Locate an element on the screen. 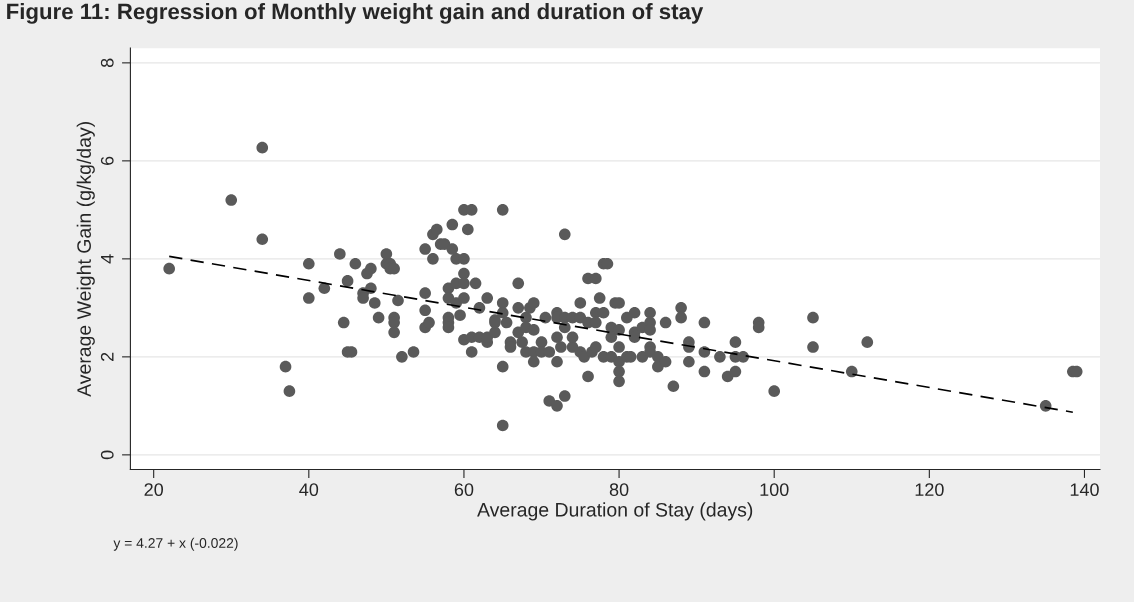 This screenshot has width=1134, height=602. text: y = 4.27 + x (-0.022) is located at coordinates (175, 544).